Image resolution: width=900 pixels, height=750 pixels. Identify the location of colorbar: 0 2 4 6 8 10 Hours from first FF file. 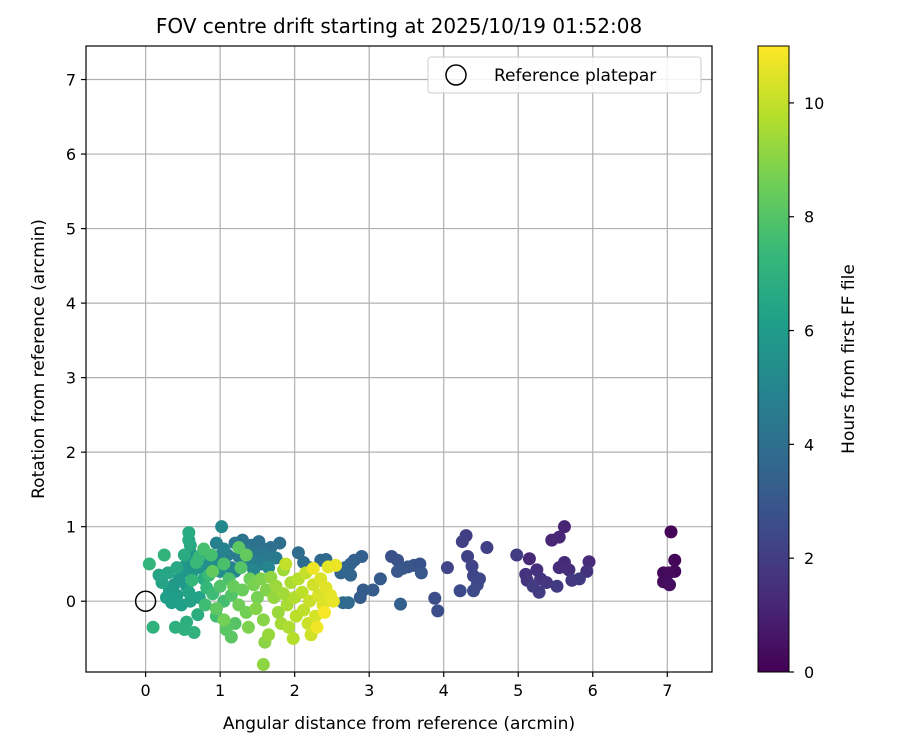
(808, 363).